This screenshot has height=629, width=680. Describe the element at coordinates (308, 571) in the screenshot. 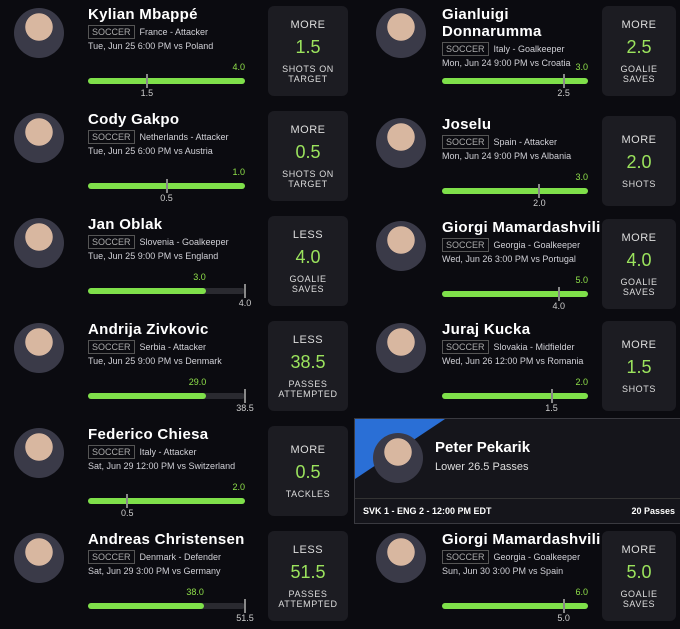

I see `line-number: 51.5` at that location.